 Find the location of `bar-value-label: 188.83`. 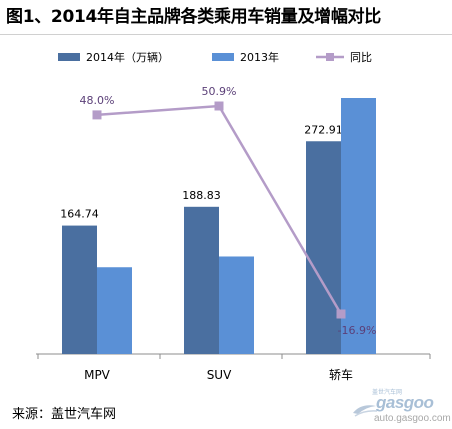

bar-value-label: 188.83 is located at coordinates (201, 195).